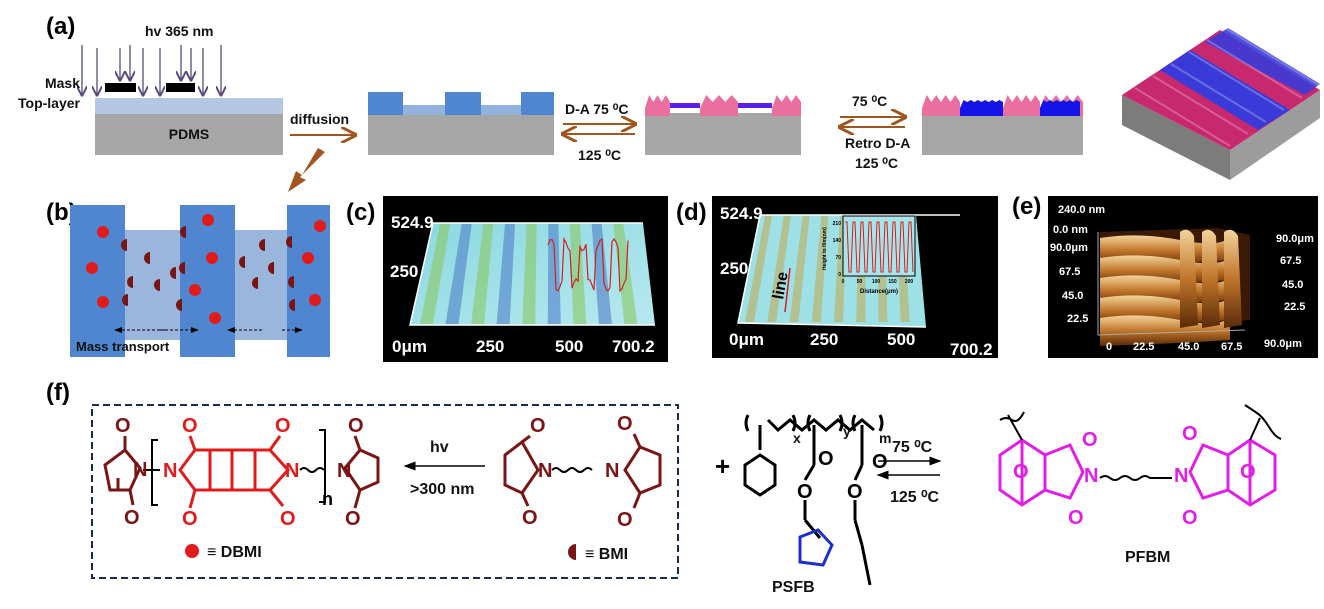 The height and width of the screenshot is (609, 1324). I want to click on dbmi-symbol-icon, so click(192, 551).